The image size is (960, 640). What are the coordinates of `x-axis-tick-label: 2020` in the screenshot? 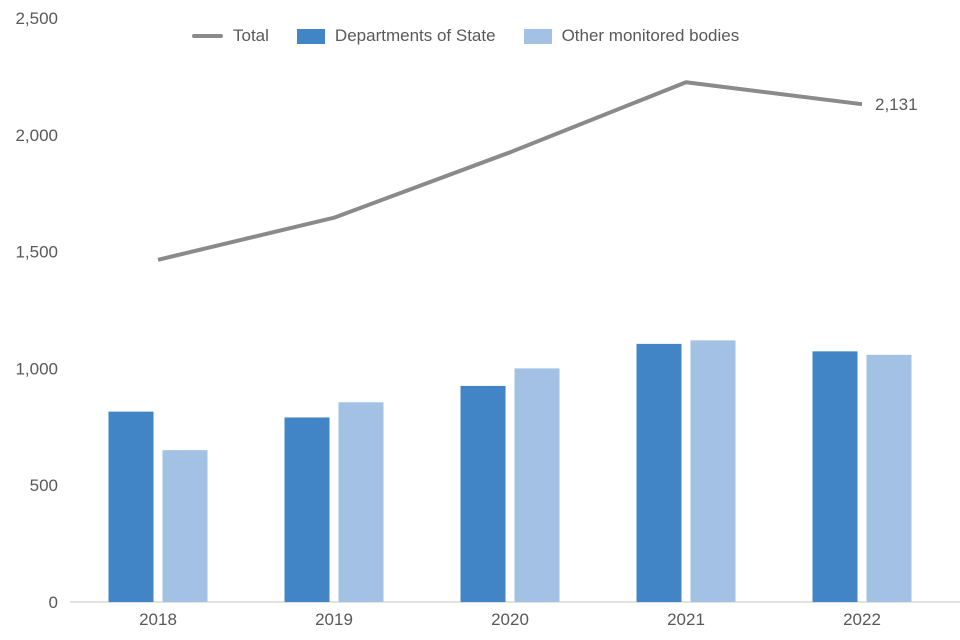 It's located at (510, 619).